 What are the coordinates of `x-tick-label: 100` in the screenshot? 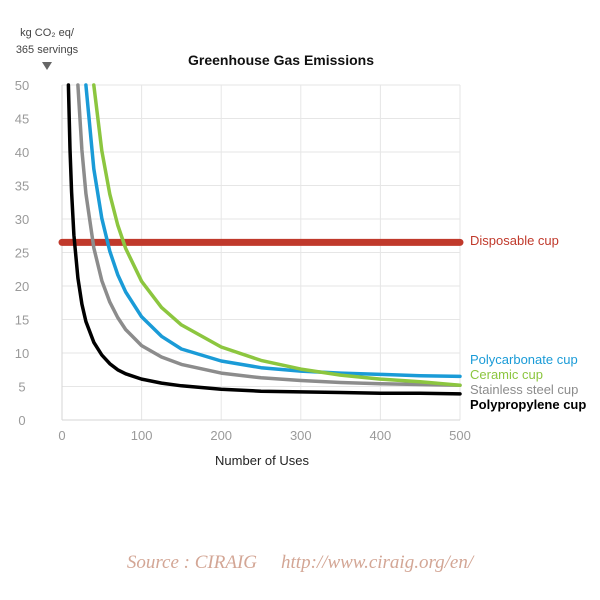 It's located at (142, 435).